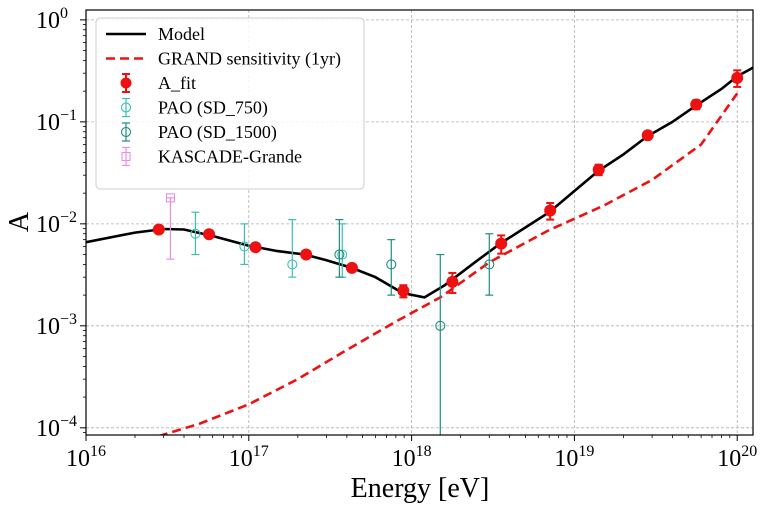 Image resolution: width=764 pixels, height=514 pixels. I want to click on legend-label: Model, so click(181, 34).